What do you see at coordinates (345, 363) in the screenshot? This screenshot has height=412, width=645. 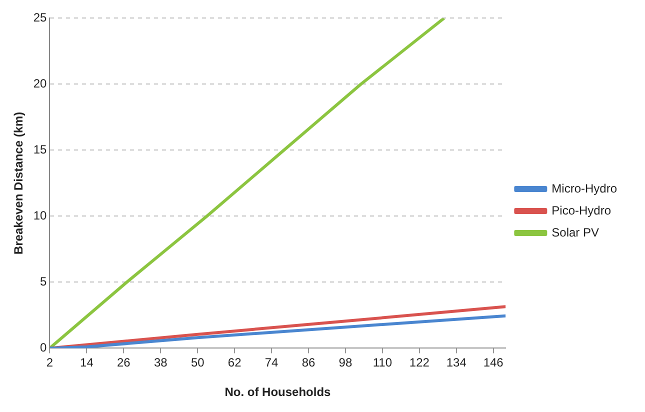 I see `x-tick-label: 98` at bounding box center [345, 363].